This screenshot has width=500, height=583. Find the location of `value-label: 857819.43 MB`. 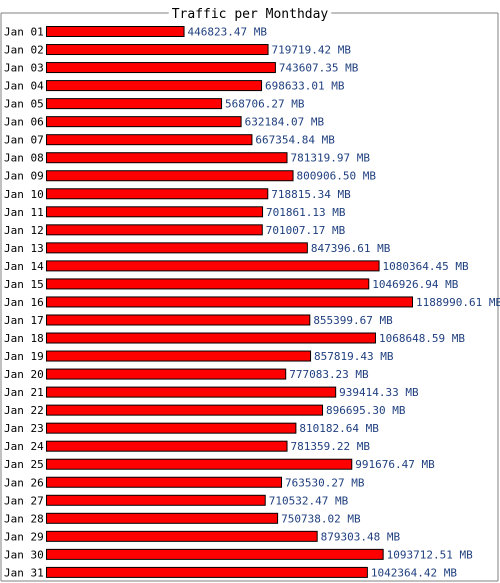

value-label: 857819.43 MB is located at coordinates (354, 356).